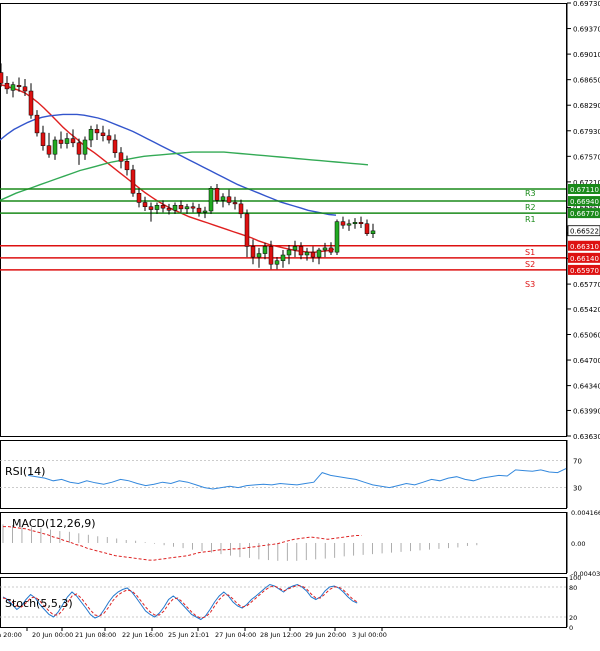  Describe the element at coordinates (235, 635) in the screenshot. I see `time-label: 27 Jun 04:00` at that location.